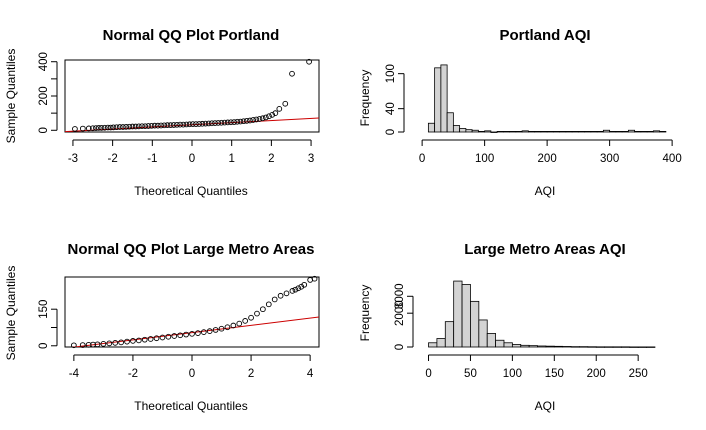 This screenshot has height=430, width=706. What do you see at coordinates (365, 313) in the screenshot?
I see `hist-metro-ylabel: Frequency` at bounding box center [365, 313].